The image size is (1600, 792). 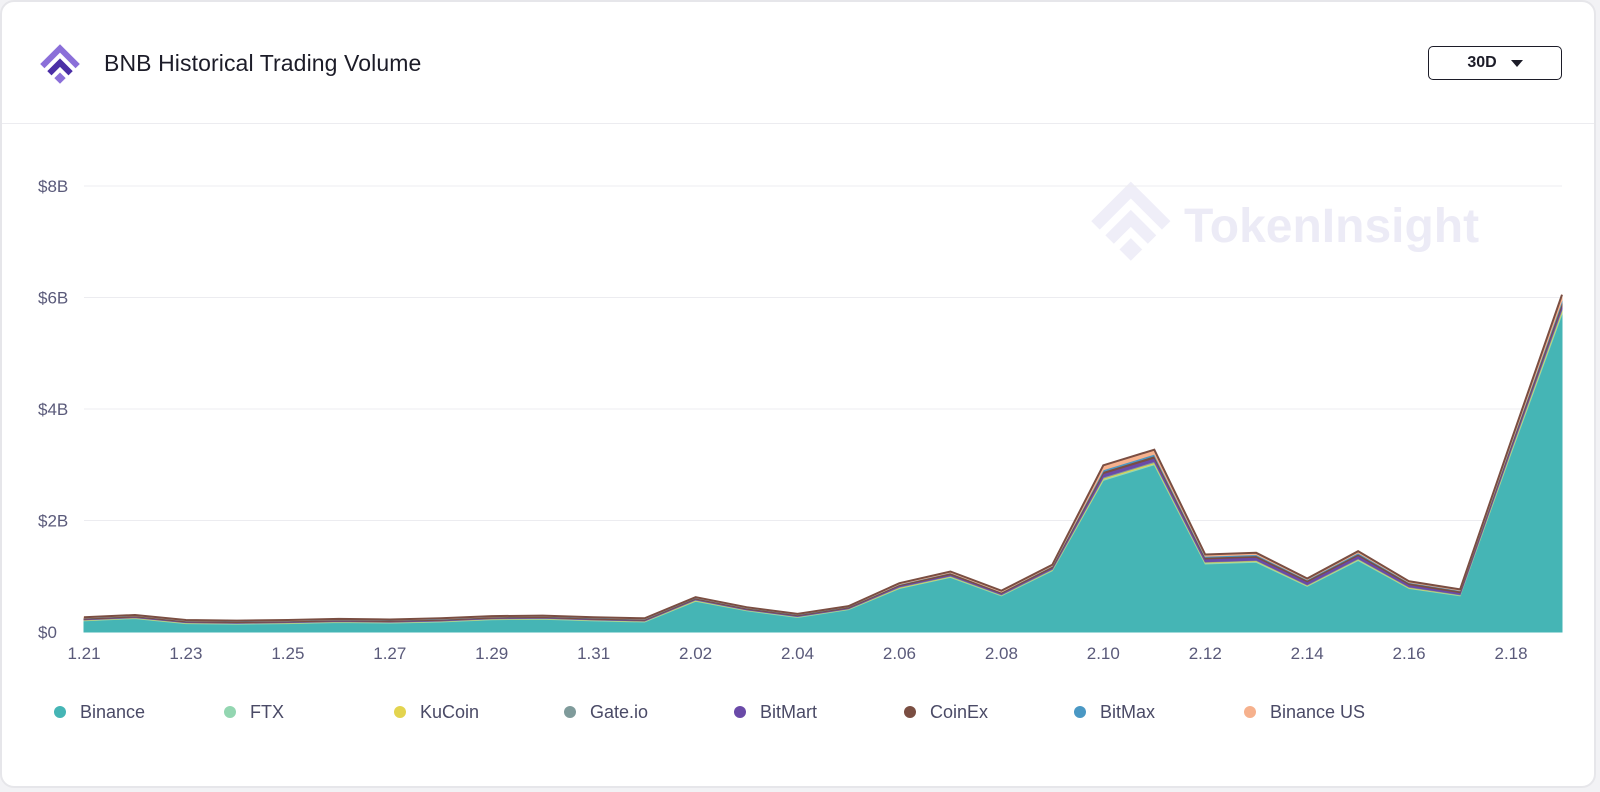 I want to click on tokeninsight-logo-icon, so click(x=60, y=64).